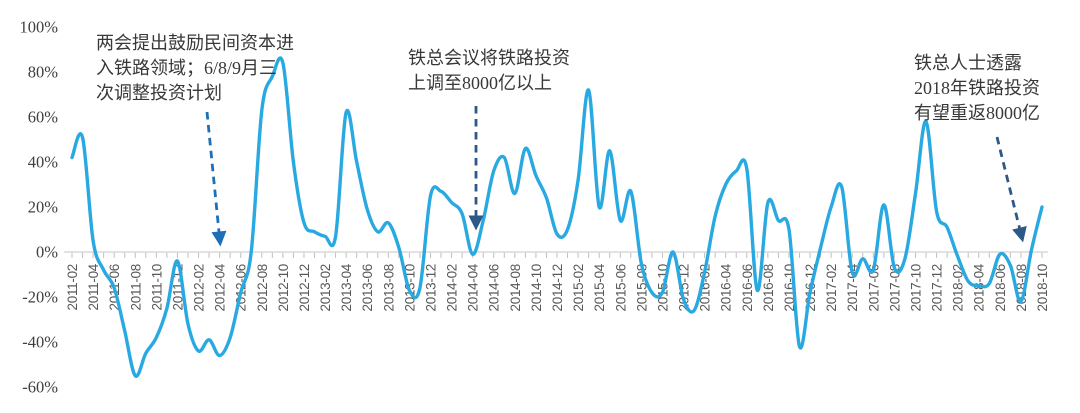 The image size is (1080, 413). I want to click on y-axis-label: -40%, so click(40, 342).